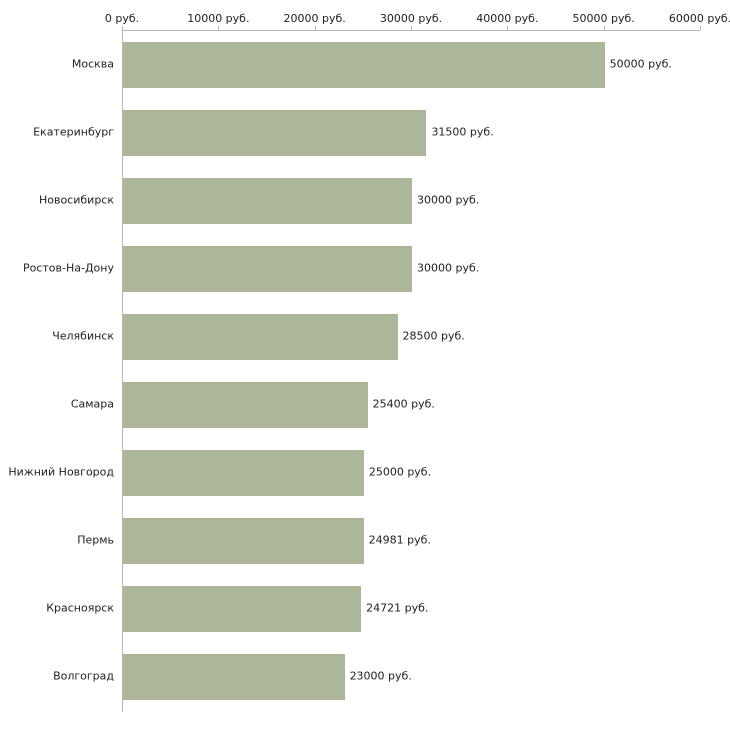 The width and height of the screenshot is (730, 730). What do you see at coordinates (83, 676) in the screenshot?
I see `category-label: Волгоград` at bounding box center [83, 676].